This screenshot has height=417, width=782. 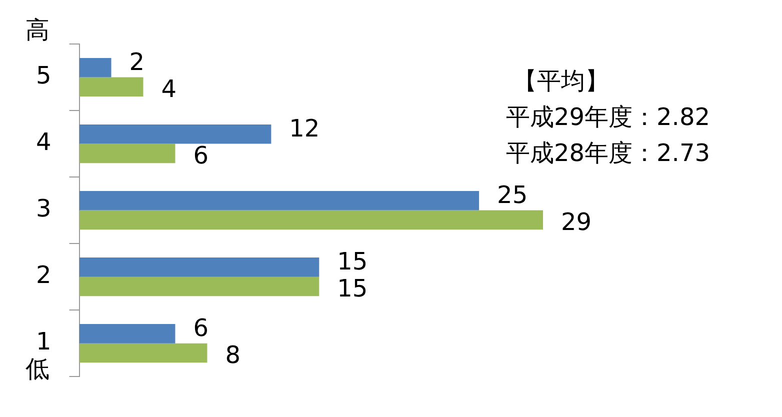 I want to click on y-tick-label: 1, so click(x=44, y=342).